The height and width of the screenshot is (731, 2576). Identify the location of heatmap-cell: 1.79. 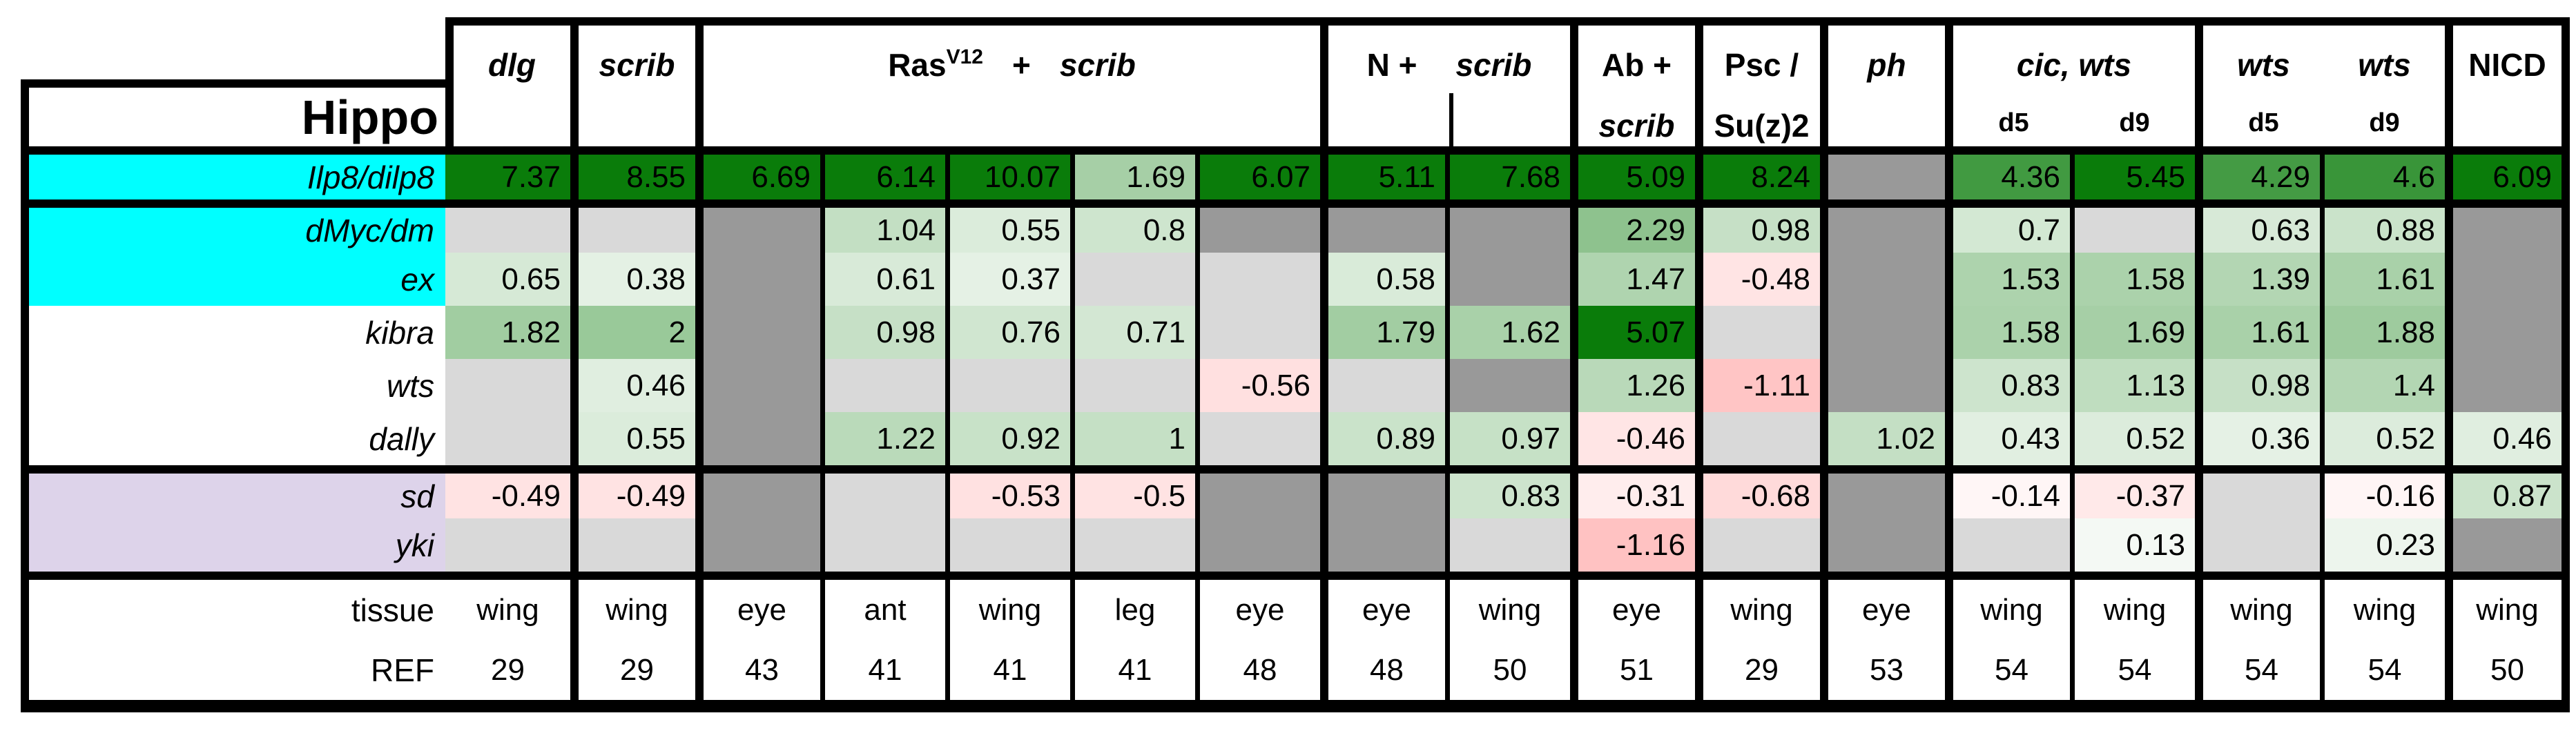
(1382, 332).